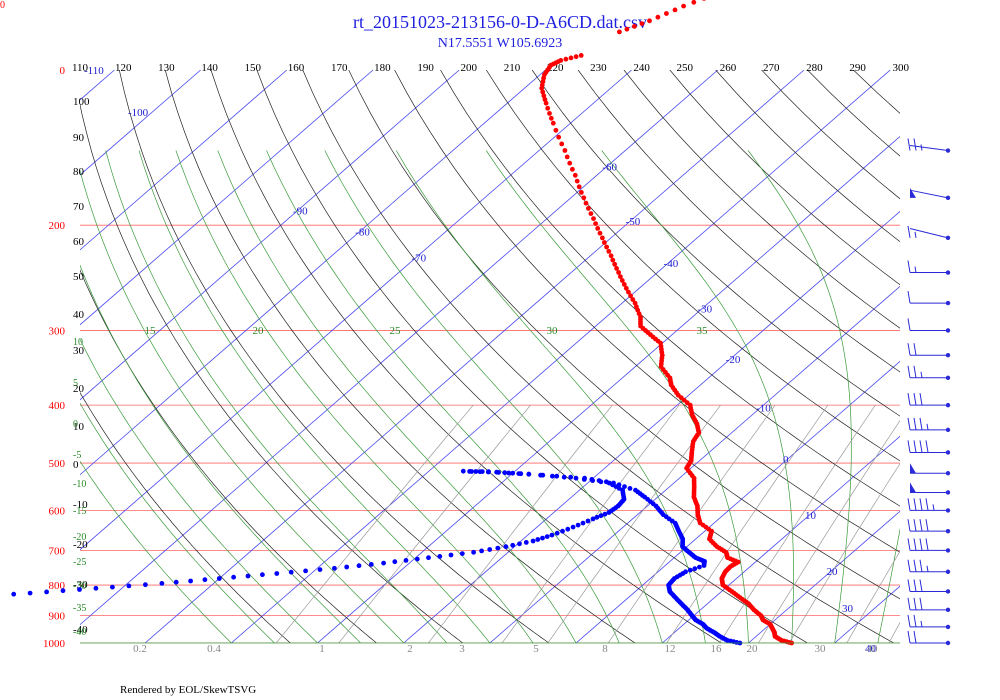  I want to click on dry-adiabat-label: 30, so click(79, 351).